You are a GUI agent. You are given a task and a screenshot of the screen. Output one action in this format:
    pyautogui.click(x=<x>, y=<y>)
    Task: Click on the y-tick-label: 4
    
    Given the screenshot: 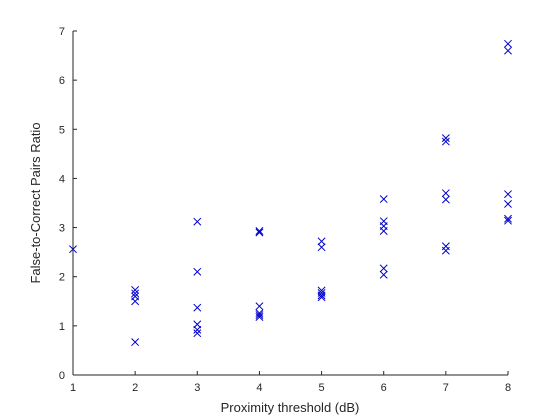 What is the action you would take?
    pyautogui.click(x=62, y=179)
    